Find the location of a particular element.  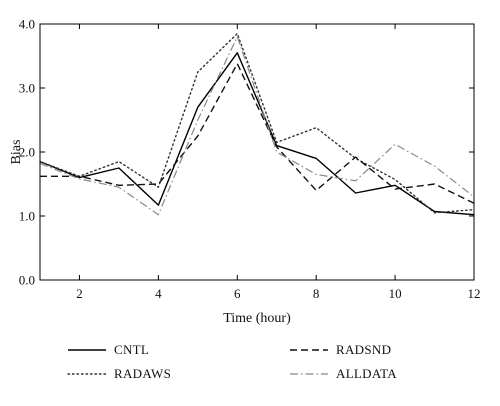

x-tick-label: 6 is located at coordinates (237, 293).